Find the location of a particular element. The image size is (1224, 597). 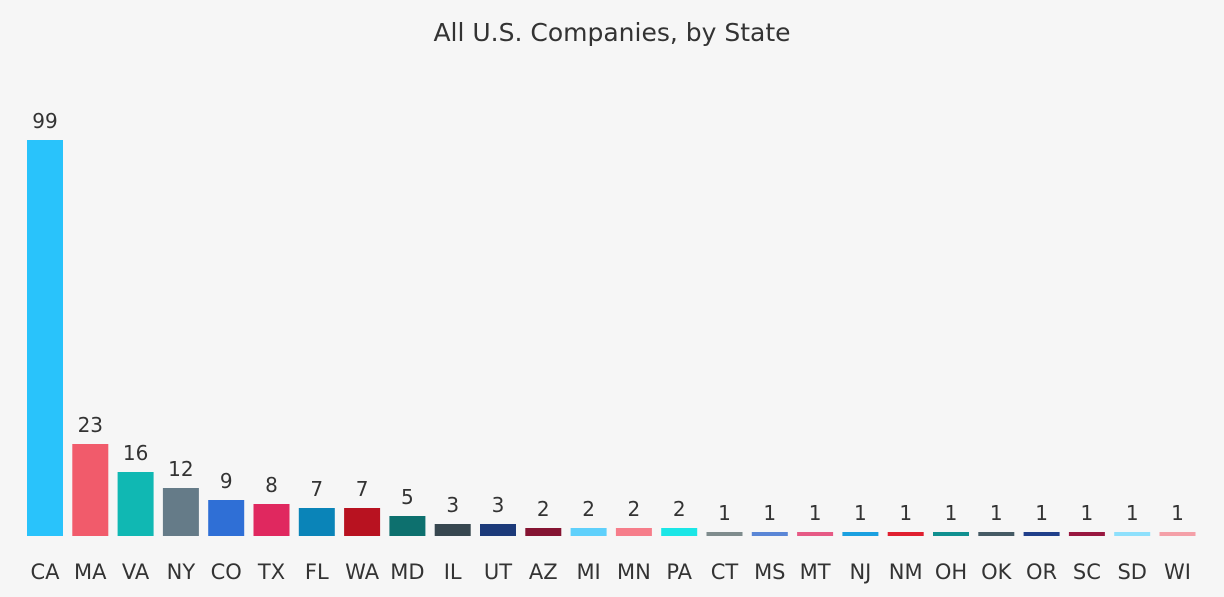

value-label-wi: 1 is located at coordinates (1177, 513).